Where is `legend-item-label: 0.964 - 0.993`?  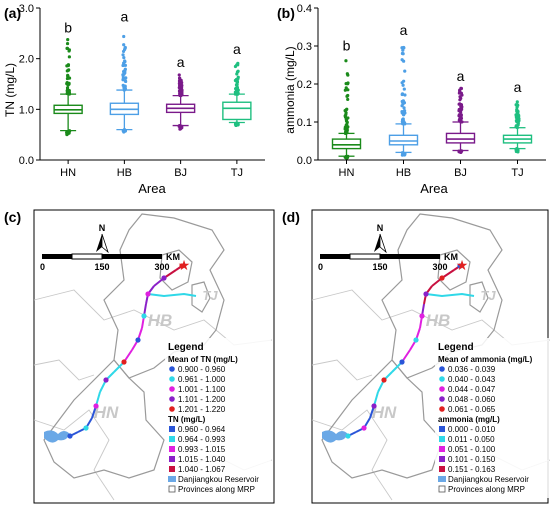
legend-item-label: 0.964 - 0.993 is located at coordinates (202, 439).